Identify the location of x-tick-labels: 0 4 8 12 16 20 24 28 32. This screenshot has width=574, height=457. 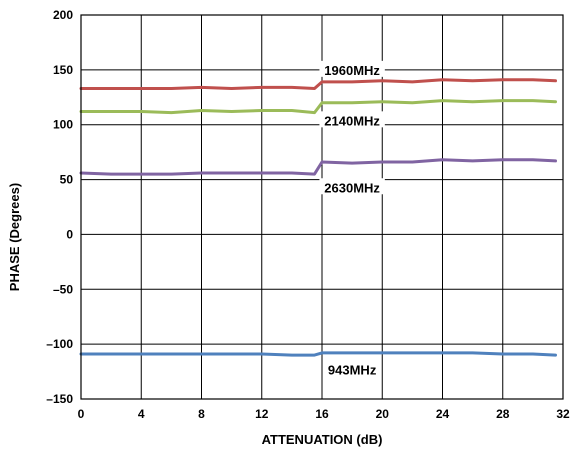
(324, 414).